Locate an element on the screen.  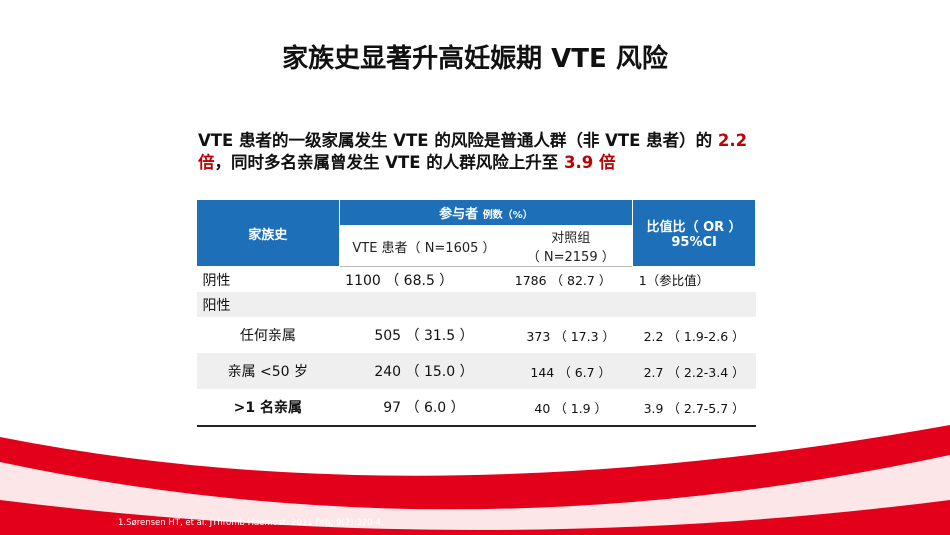
table-cell: 2.2 （ 1.9-2.6 ） is located at coordinates (694, 336).